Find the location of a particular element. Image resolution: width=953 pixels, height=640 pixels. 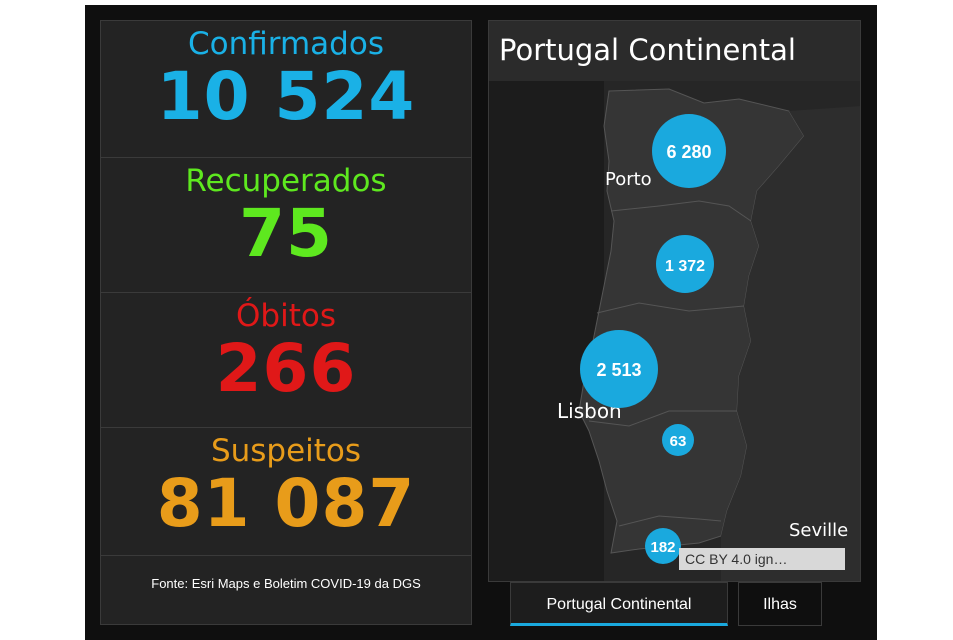

suspected-value: 81 087 is located at coordinates (286, 503).